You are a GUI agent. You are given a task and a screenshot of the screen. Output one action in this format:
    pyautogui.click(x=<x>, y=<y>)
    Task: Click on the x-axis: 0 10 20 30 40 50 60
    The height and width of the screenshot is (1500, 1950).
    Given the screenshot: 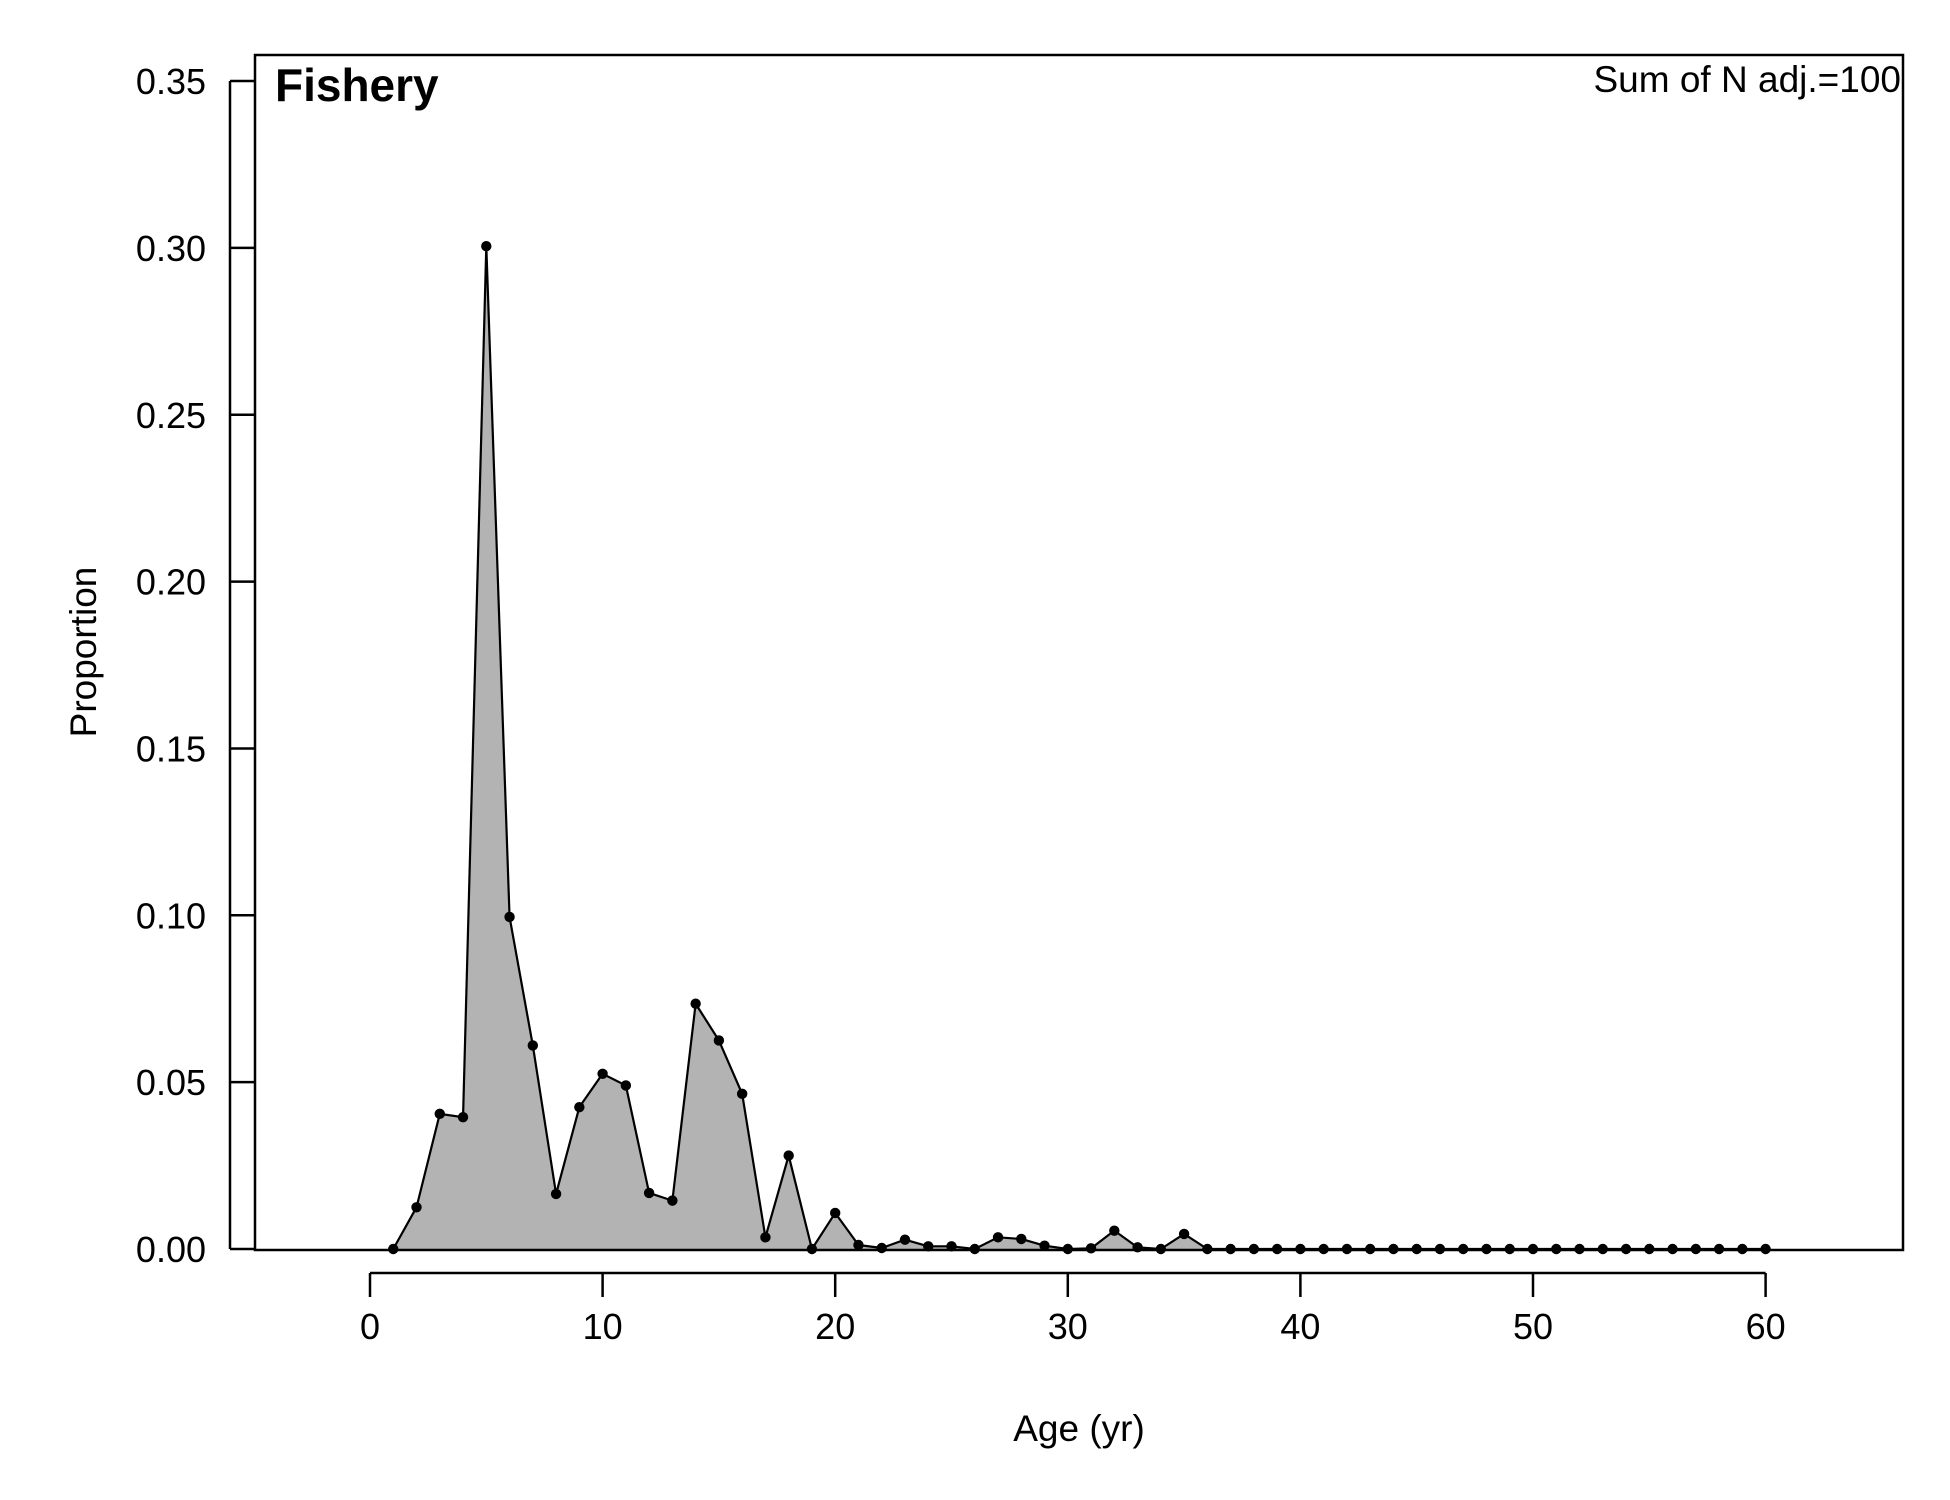 What is the action you would take?
    pyautogui.click(x=1073, y=1309)
    